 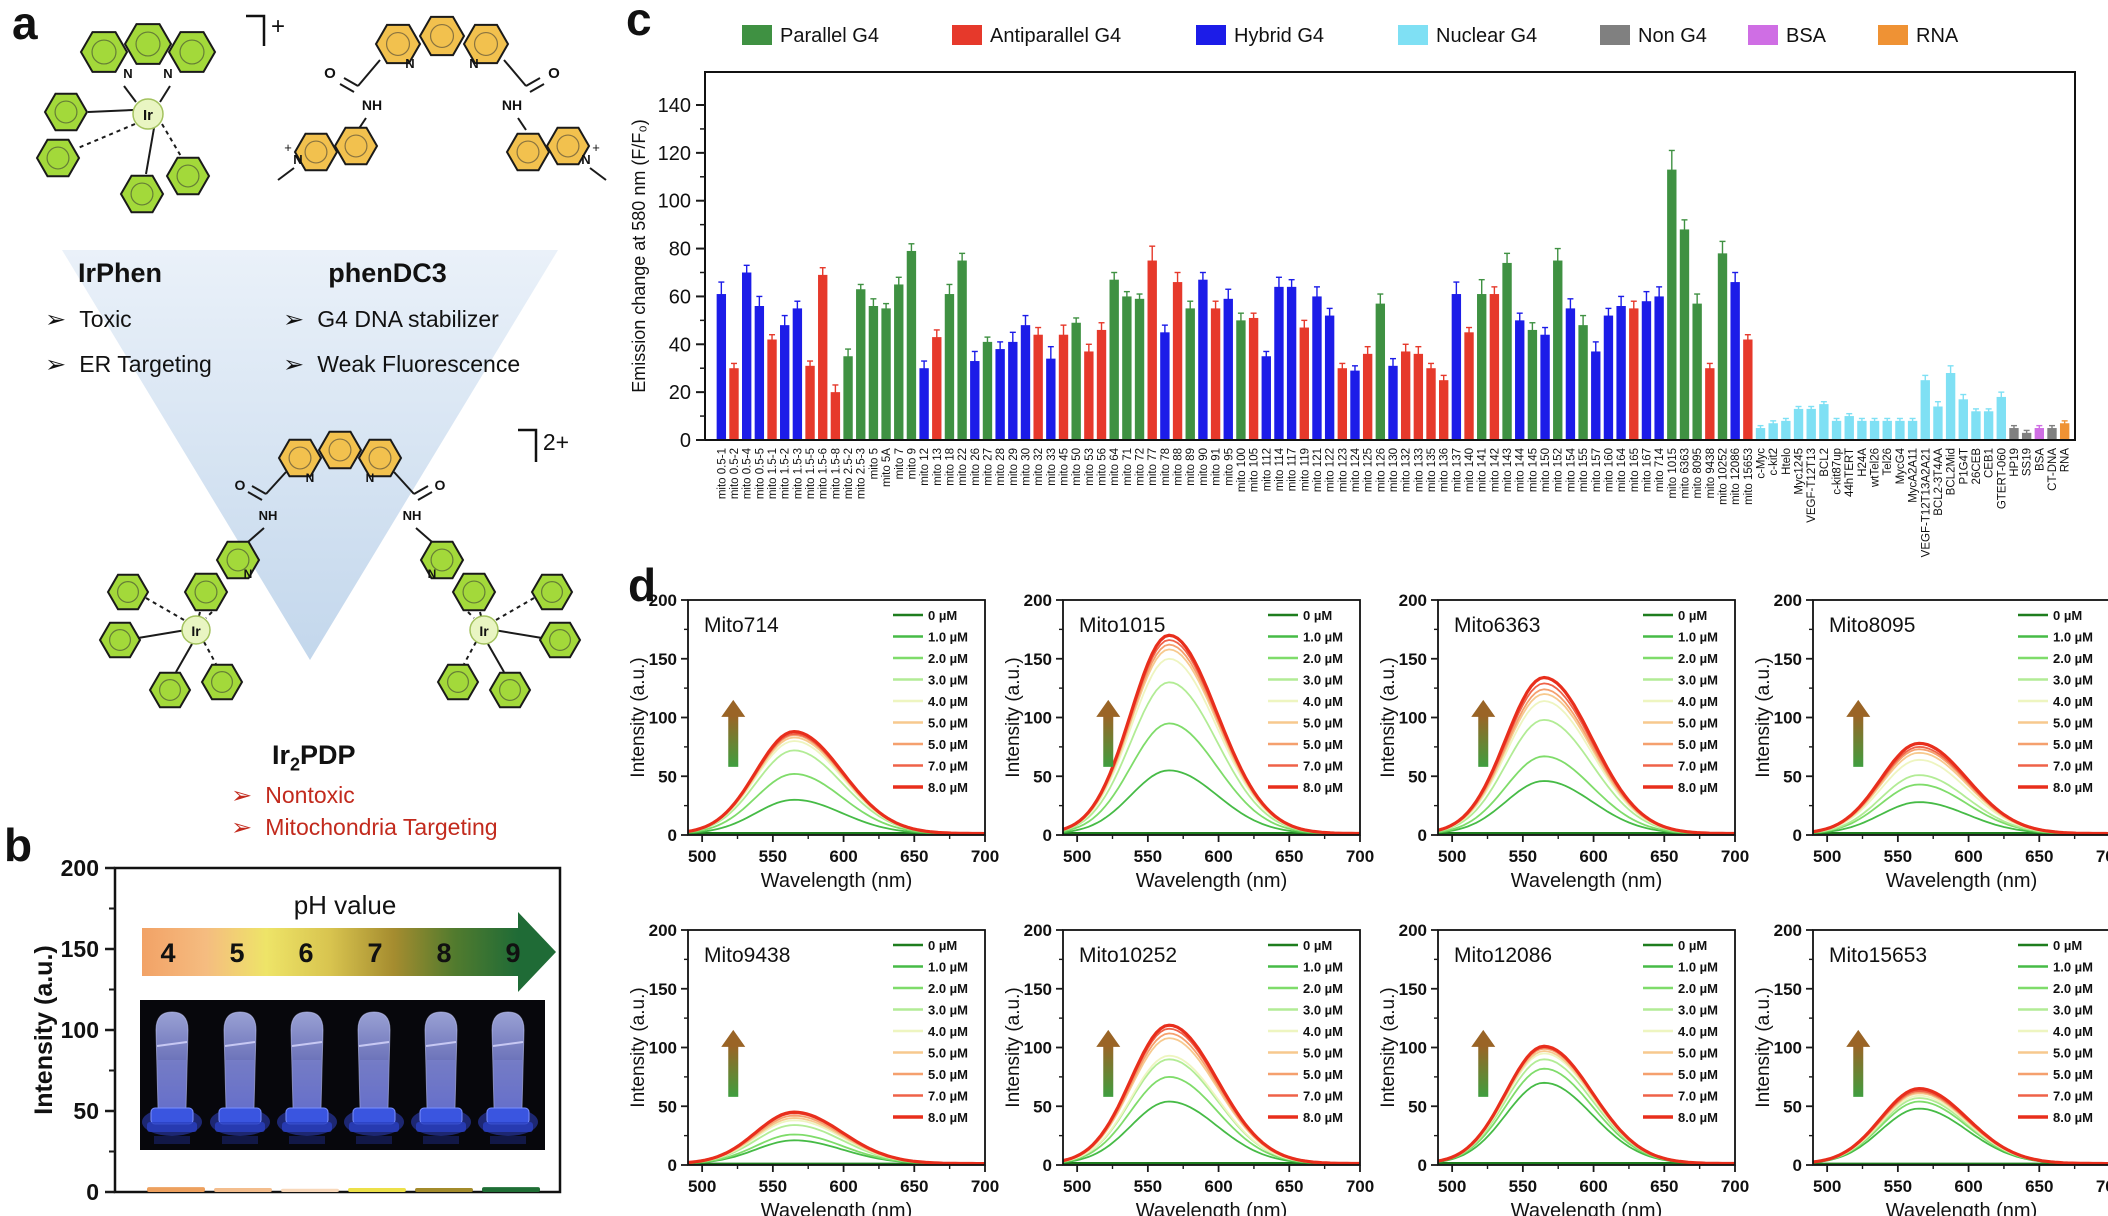 What do you see at coordinates (733, 708) in the screenshot?
I see `increase-arrow-head` at bounding box center [733, 708].